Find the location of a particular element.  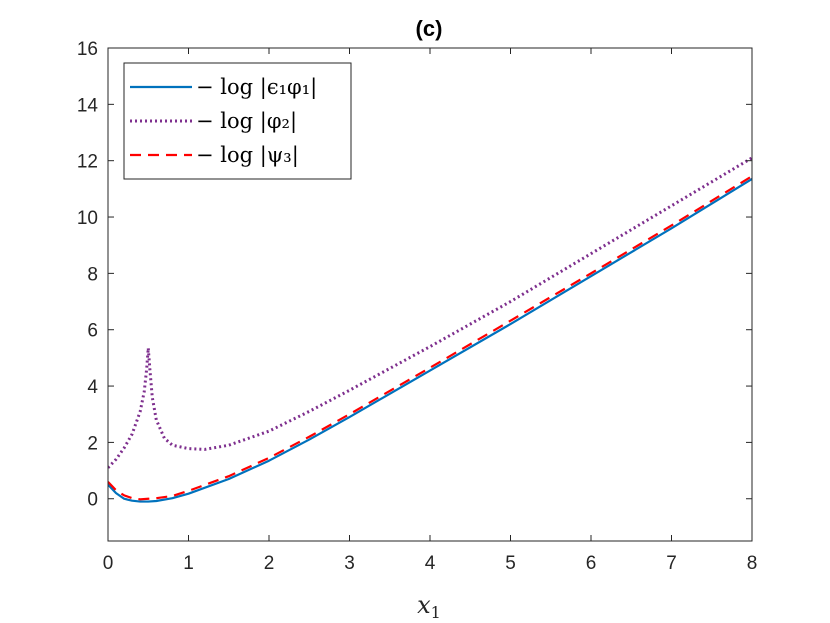

y-tick-label: 12 is located at coordinates (87, 162).